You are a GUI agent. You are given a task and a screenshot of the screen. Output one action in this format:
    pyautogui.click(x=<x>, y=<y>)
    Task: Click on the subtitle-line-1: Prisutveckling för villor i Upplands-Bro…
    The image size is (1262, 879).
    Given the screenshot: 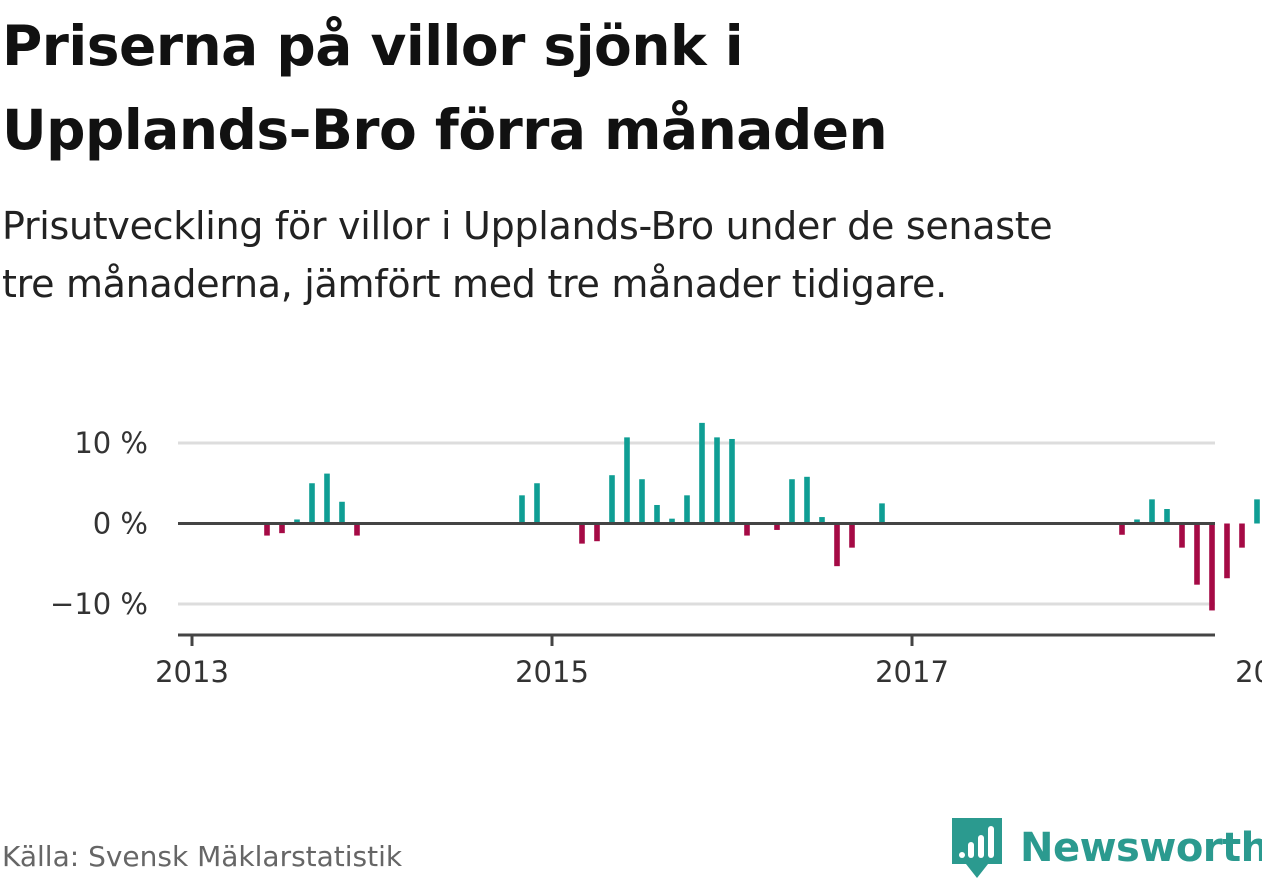 What is the action you would take?
    pyautogui.click(x=527, y=226)
    